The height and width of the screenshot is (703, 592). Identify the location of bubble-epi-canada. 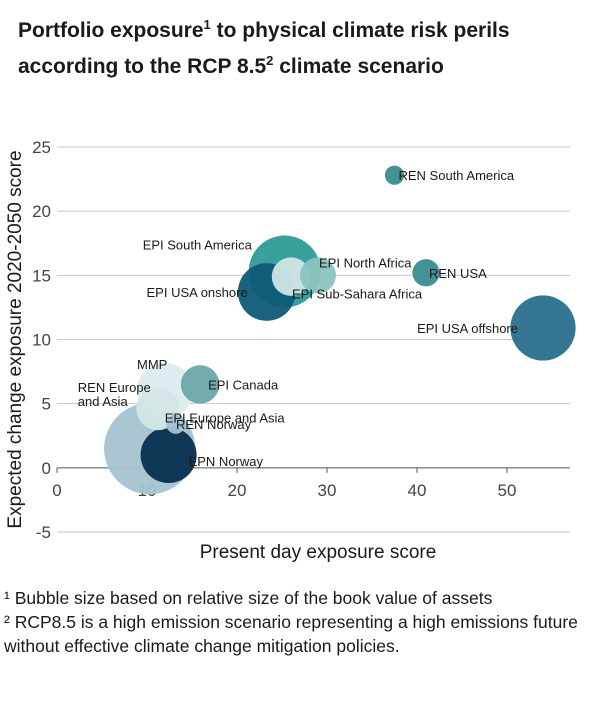
(200, 384).